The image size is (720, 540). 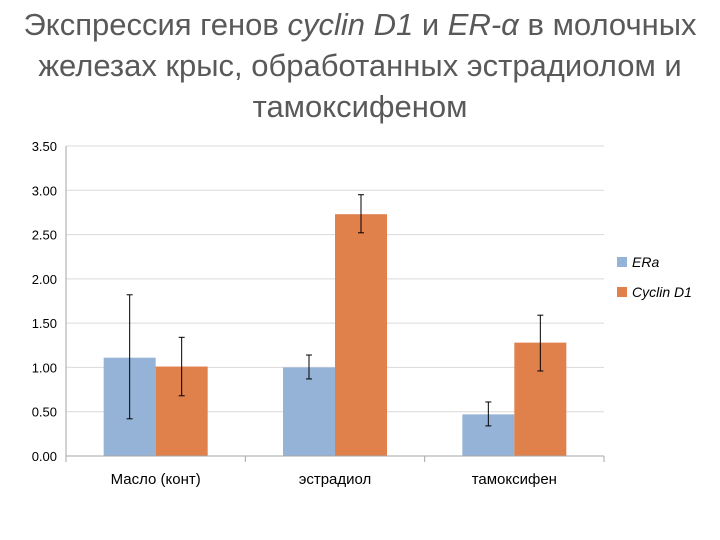 What do you see at coordinates (44, 190) in the screenshot?
I see `y-tick-label: 3.00` at bounding box center [44, 190].